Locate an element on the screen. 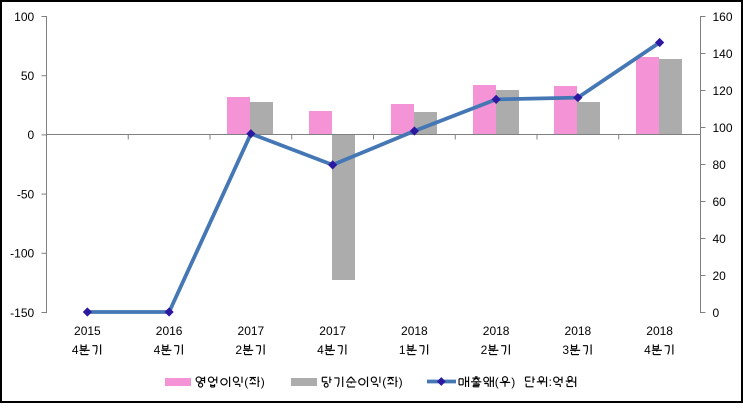  svg-text: 1 is located at coordinates (402, 350).